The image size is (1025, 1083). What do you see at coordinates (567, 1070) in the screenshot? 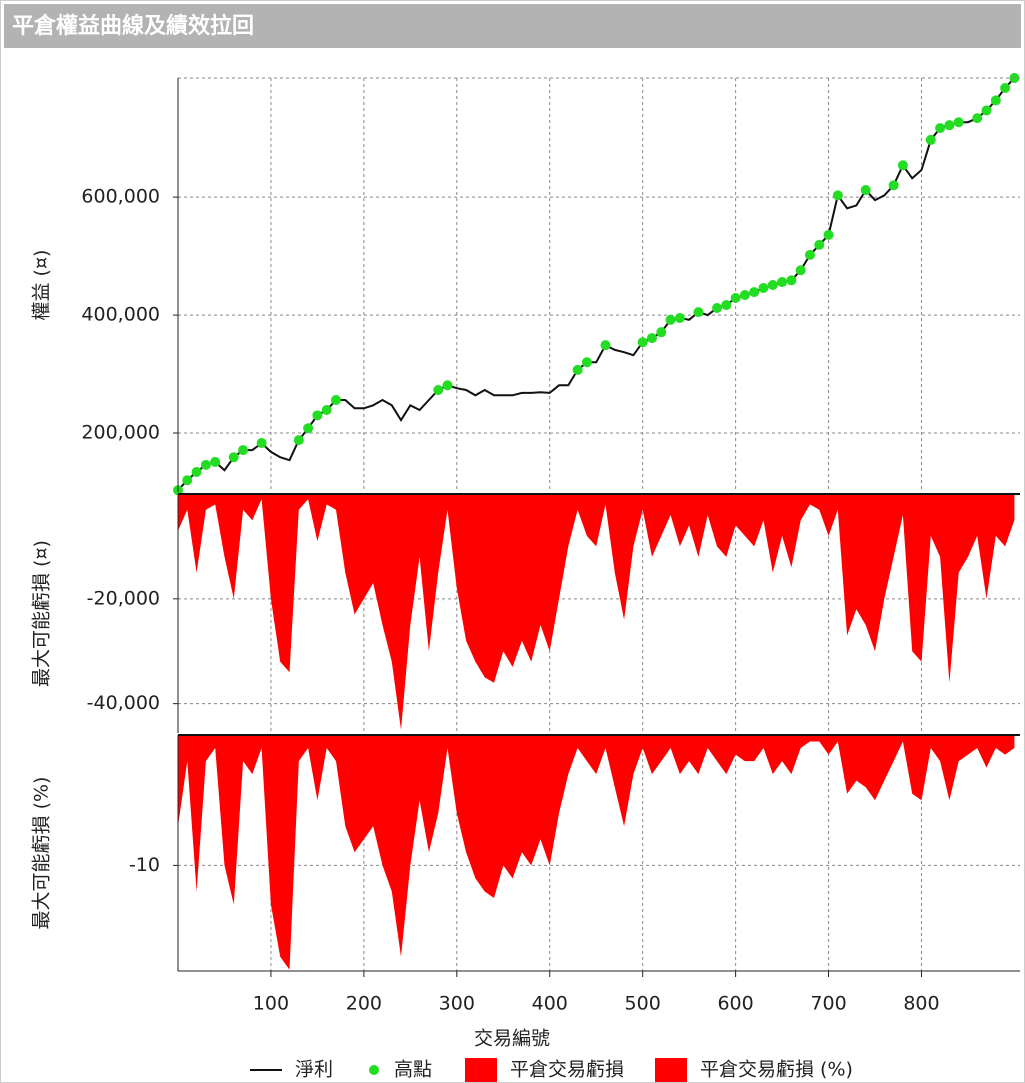
I see `legend-label: 平倉交易虧損` at bounding box center [567, 1070].